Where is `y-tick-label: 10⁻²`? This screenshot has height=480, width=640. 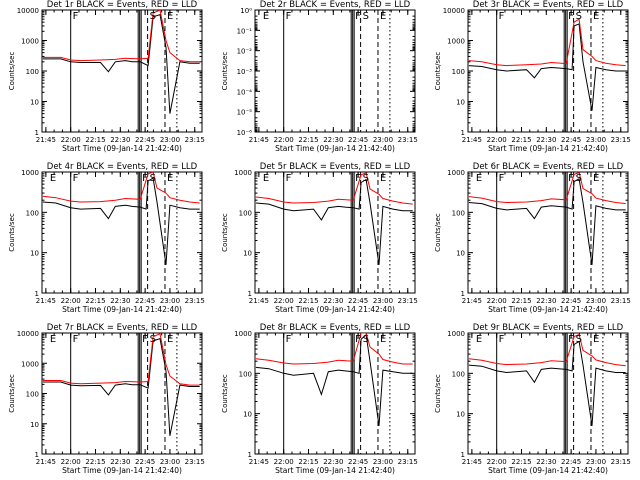
y-tick-label: 10⁻² is located at coordinates (245, 52).